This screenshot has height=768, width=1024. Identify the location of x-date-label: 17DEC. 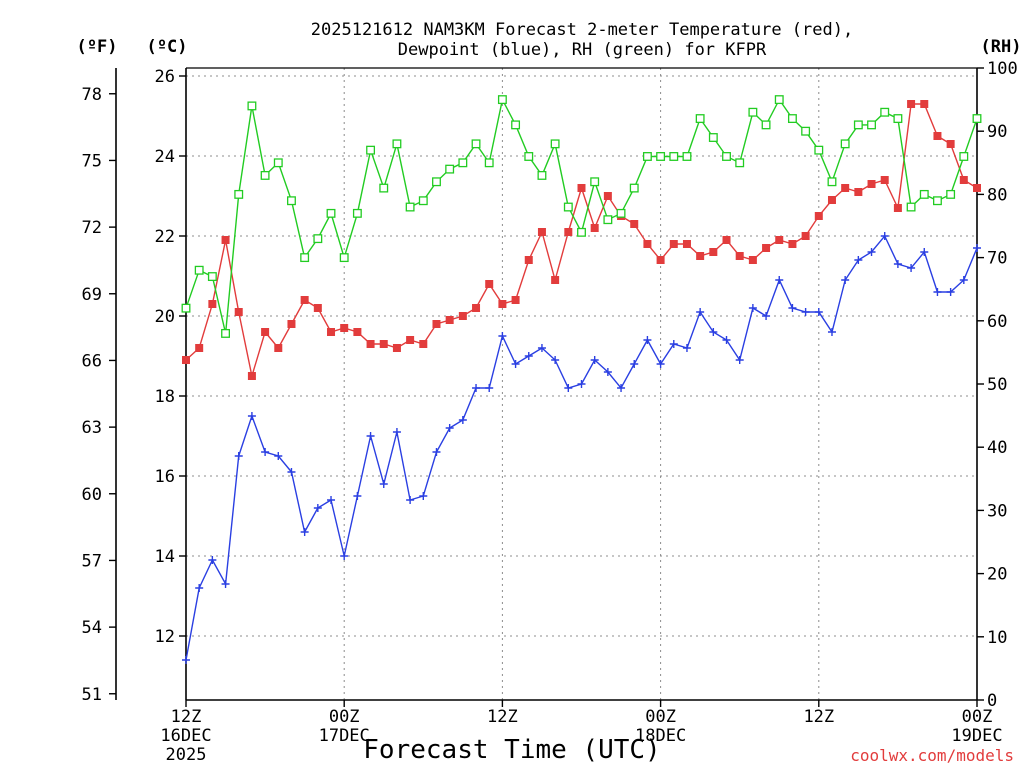
(344, 736).